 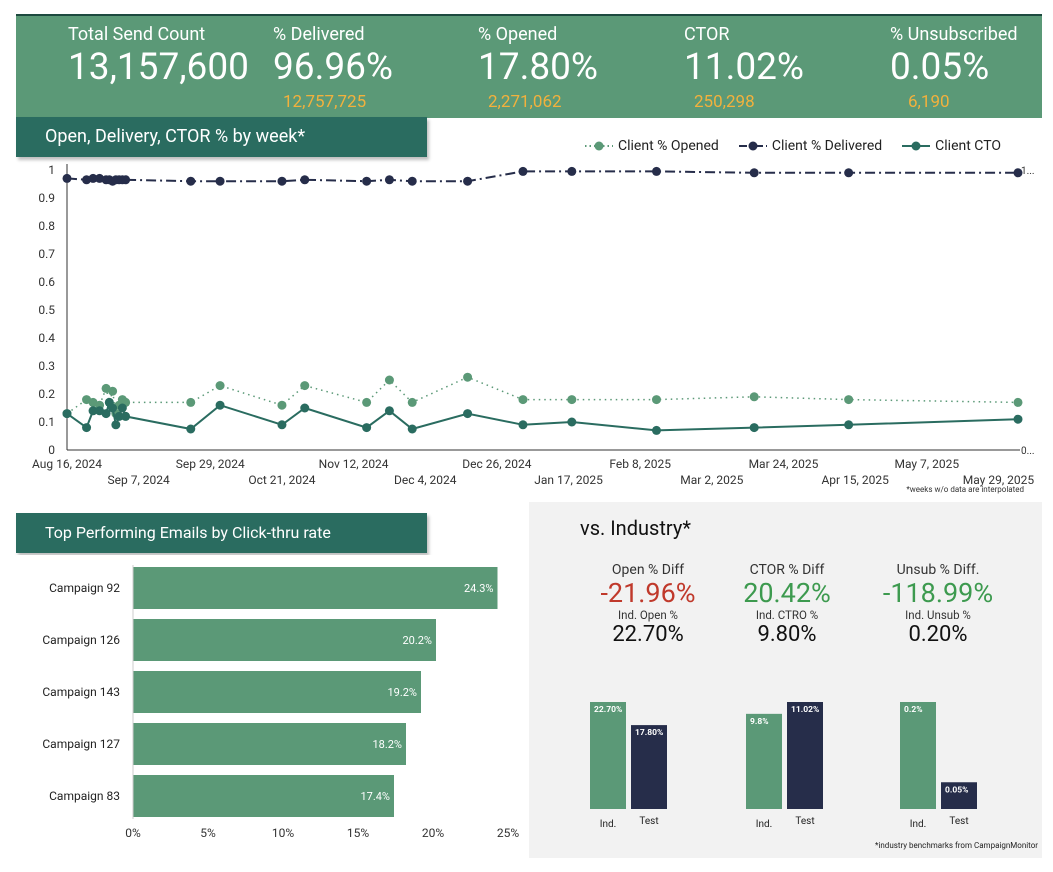 What do you see at coordinates (542, 176) in the screenshot?
I see `series-line-delivered` at bounding box center [542, 176].